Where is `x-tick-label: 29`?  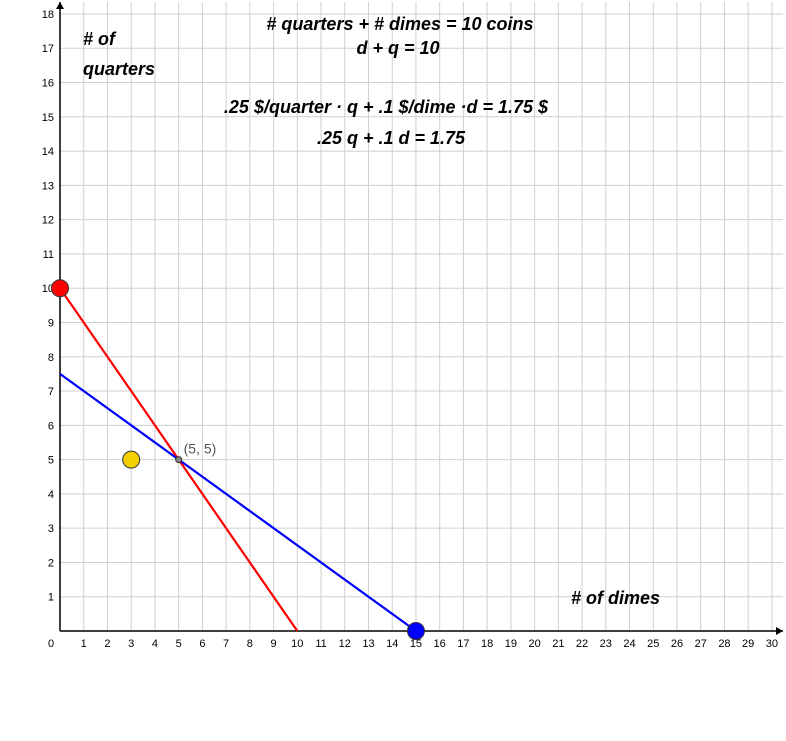
x-tick-label: 29 is located at coordinates (748, 644).